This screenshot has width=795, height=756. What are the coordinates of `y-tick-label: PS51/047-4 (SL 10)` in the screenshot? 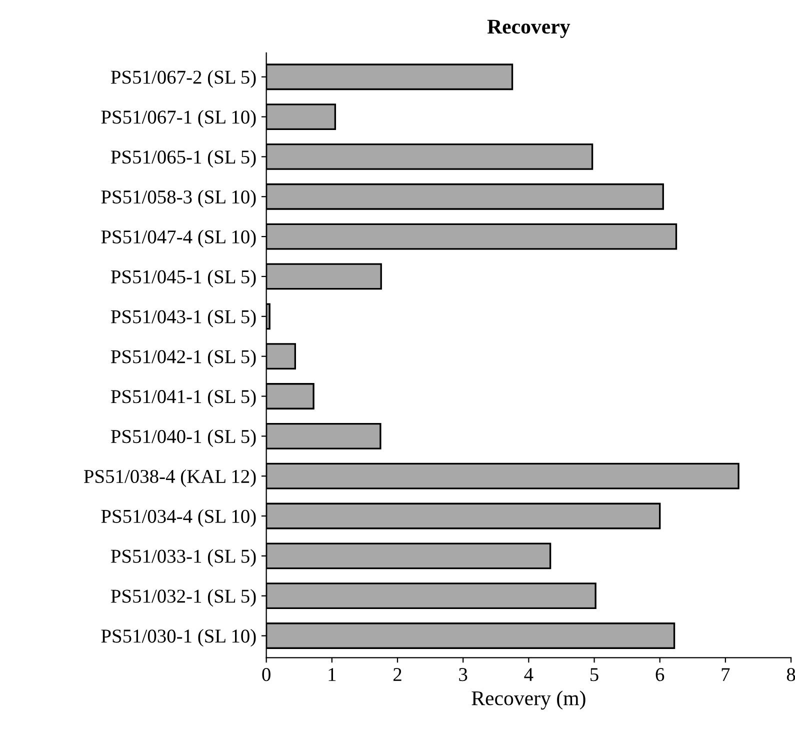 It's located at (178, 239).